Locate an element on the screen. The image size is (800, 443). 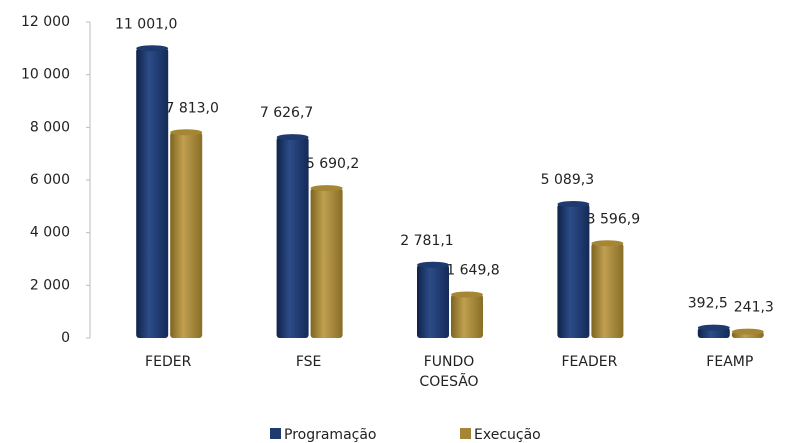
value-label: 7 626,7 is located at coordinates (286, 113).